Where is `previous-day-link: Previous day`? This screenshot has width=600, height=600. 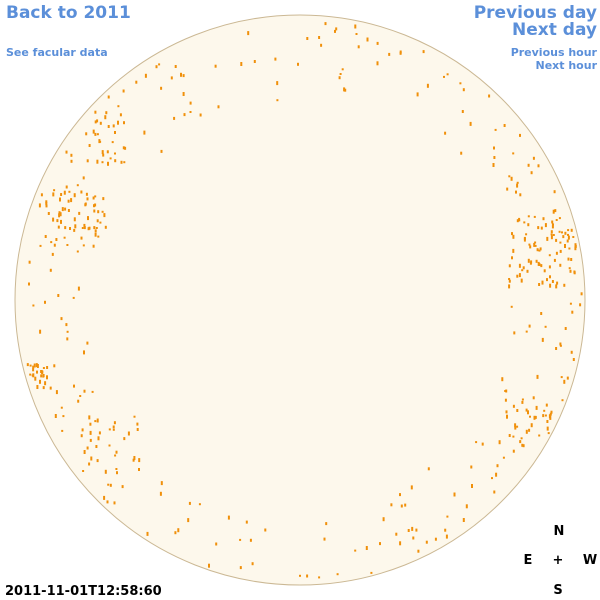 previous-day-link: Previous day is located at coordinates (535, 13).